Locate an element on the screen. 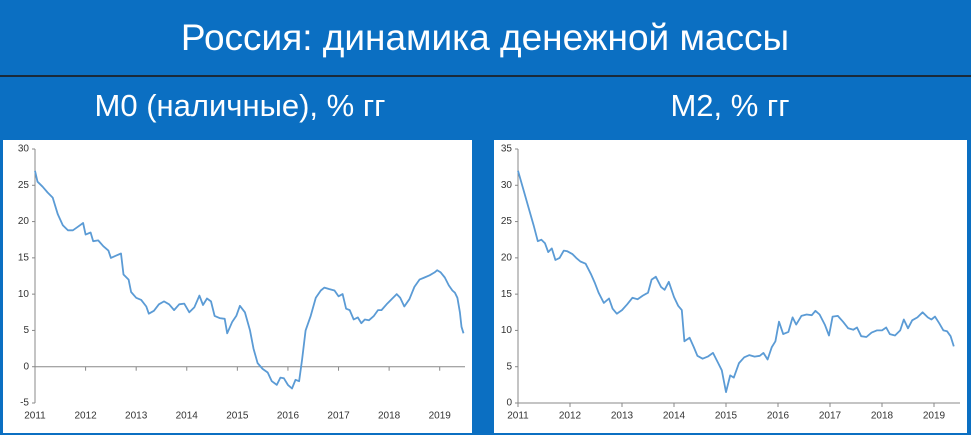 This screenshot has width=971, height=435. y-tick-label: 35 is located at coordinates (507, 149).